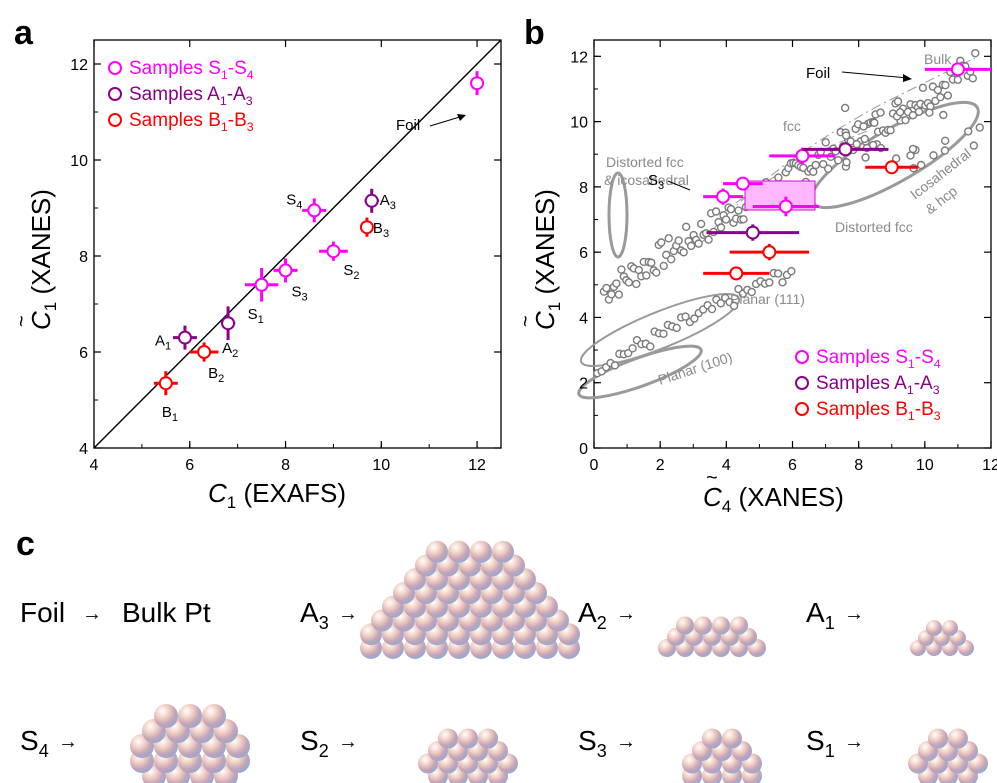 The image size is (997, 783). I want to click on panel-c-sample-label: A1, so click(820, 615).